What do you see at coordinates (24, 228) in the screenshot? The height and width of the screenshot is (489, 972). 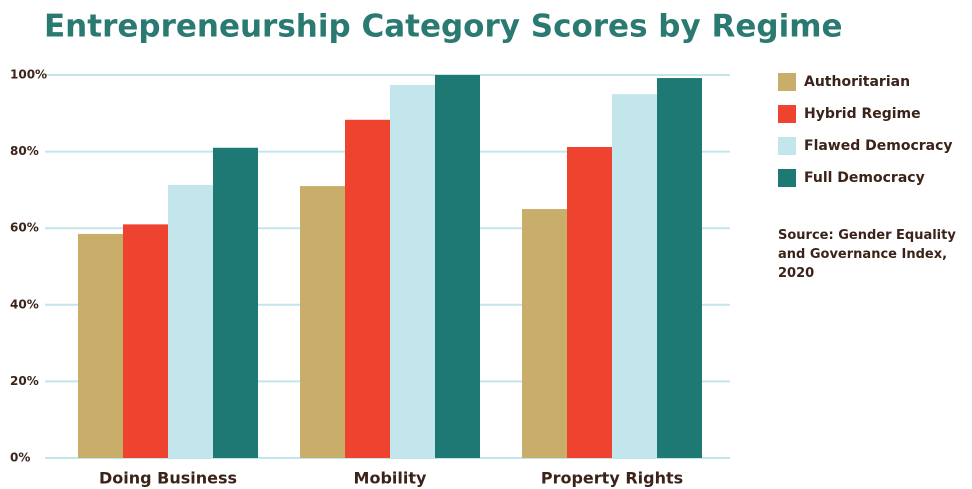 I see `y-tick-label: 60%` at bounding box center [24, 228].